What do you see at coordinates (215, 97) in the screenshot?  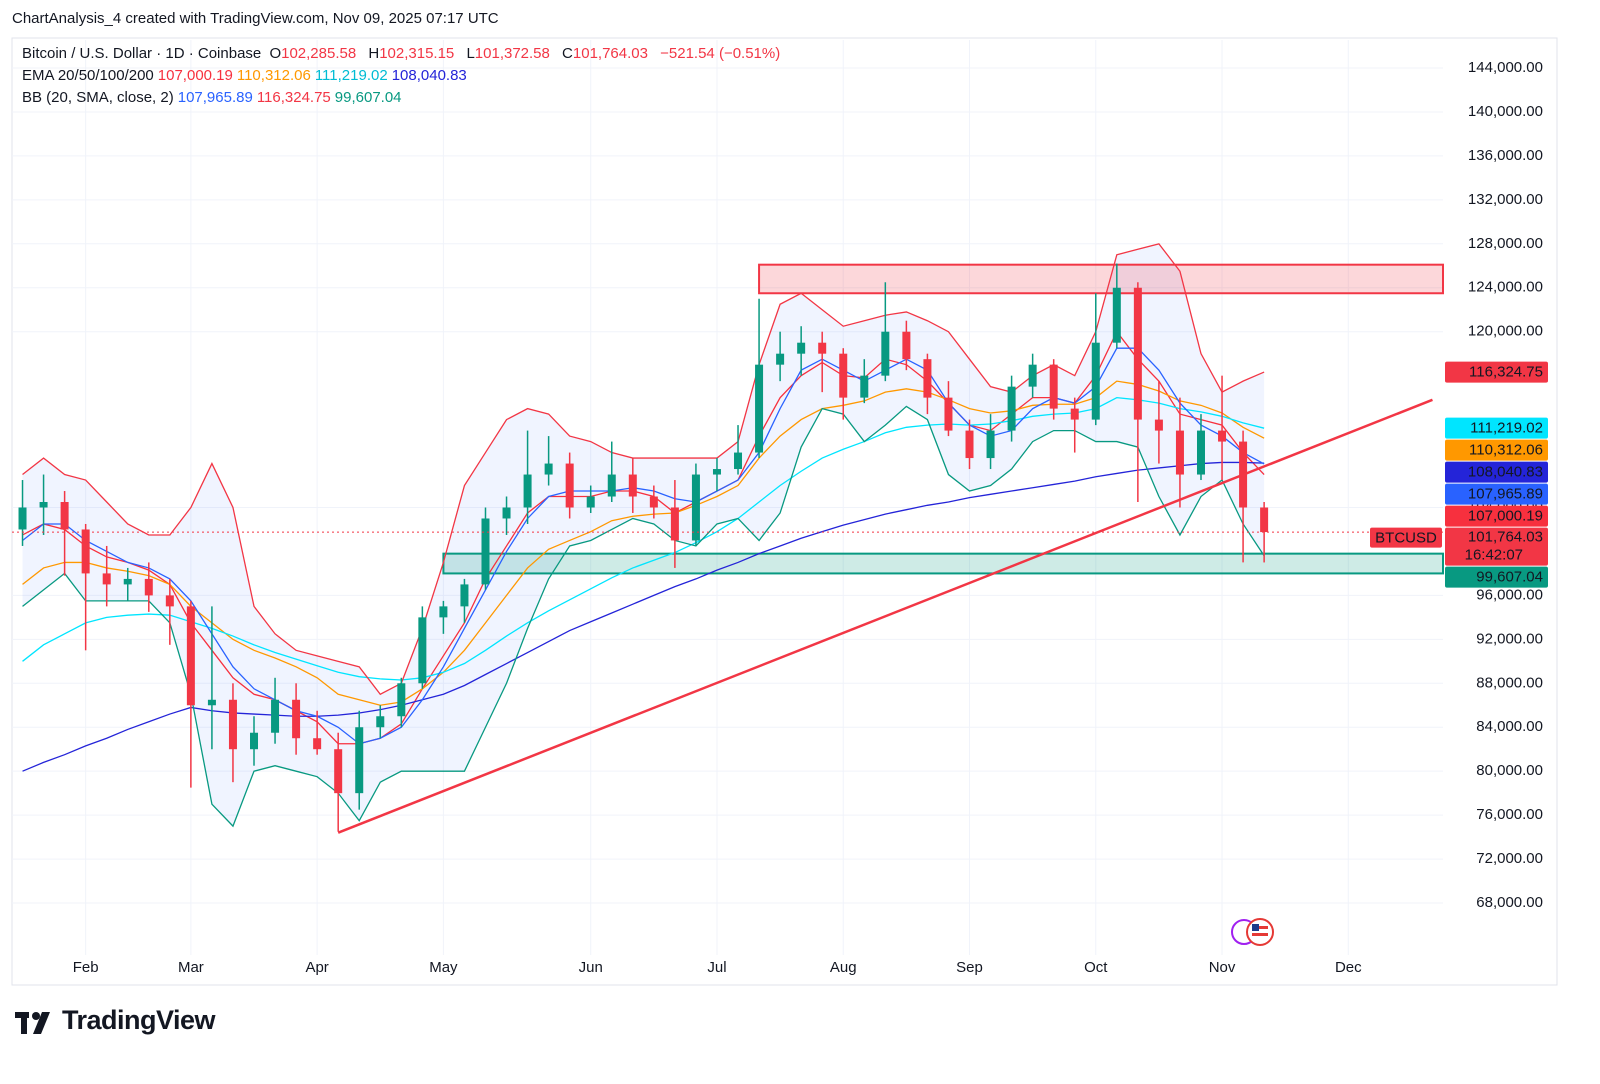 I see `legend-value: 107,965.89` at bounding box center [215, 97].